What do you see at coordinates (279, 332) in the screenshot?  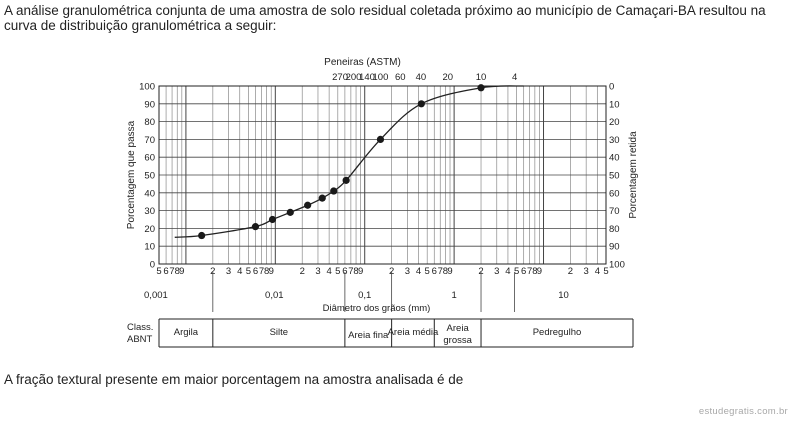 I see `class-name: Silte` at bounding box center [279, 332].